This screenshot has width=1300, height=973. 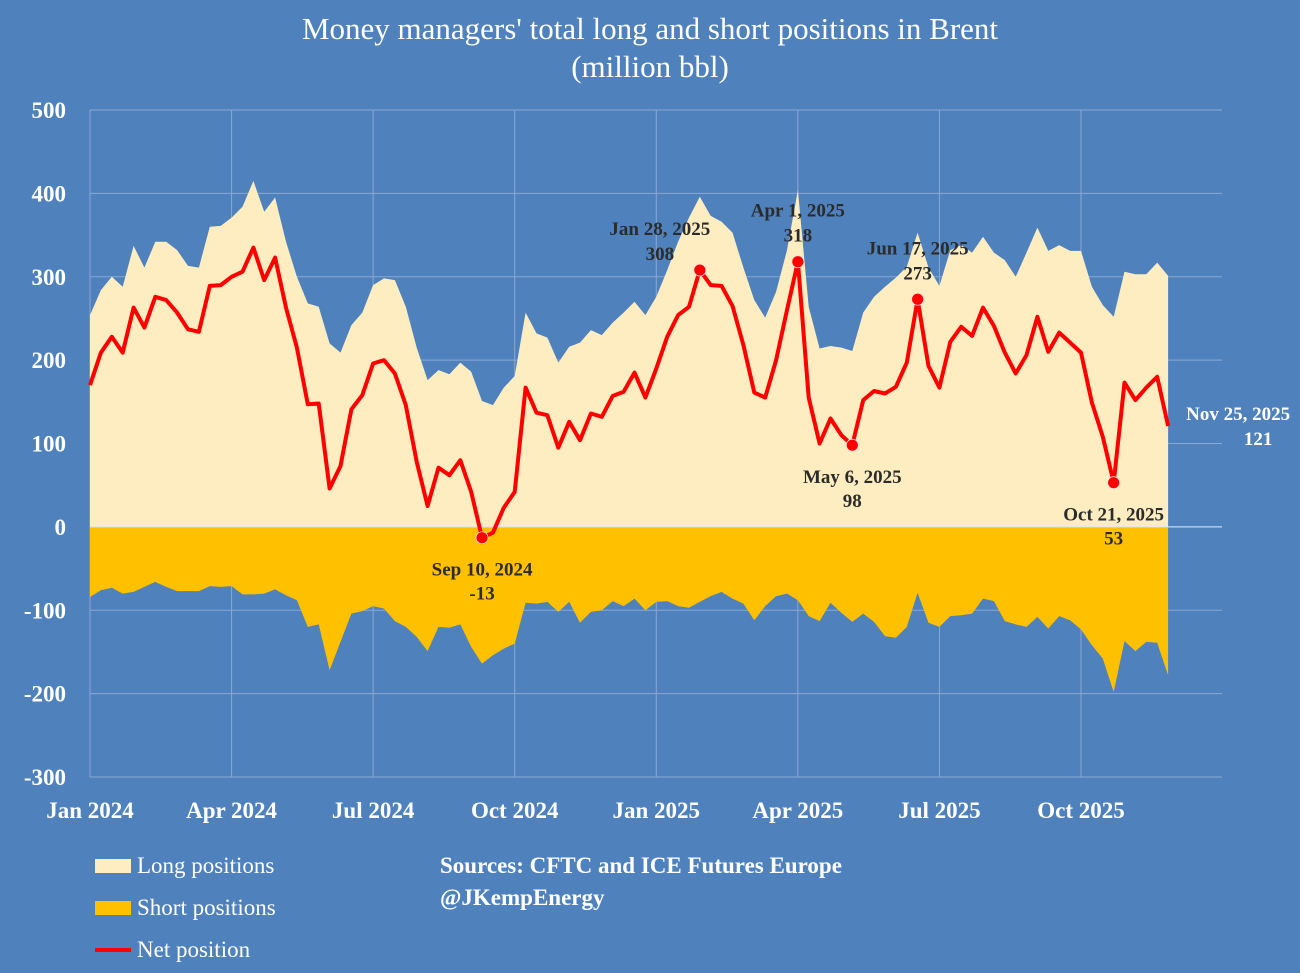 I want to click on annotation-value: -13, so click(x=481, y=594).